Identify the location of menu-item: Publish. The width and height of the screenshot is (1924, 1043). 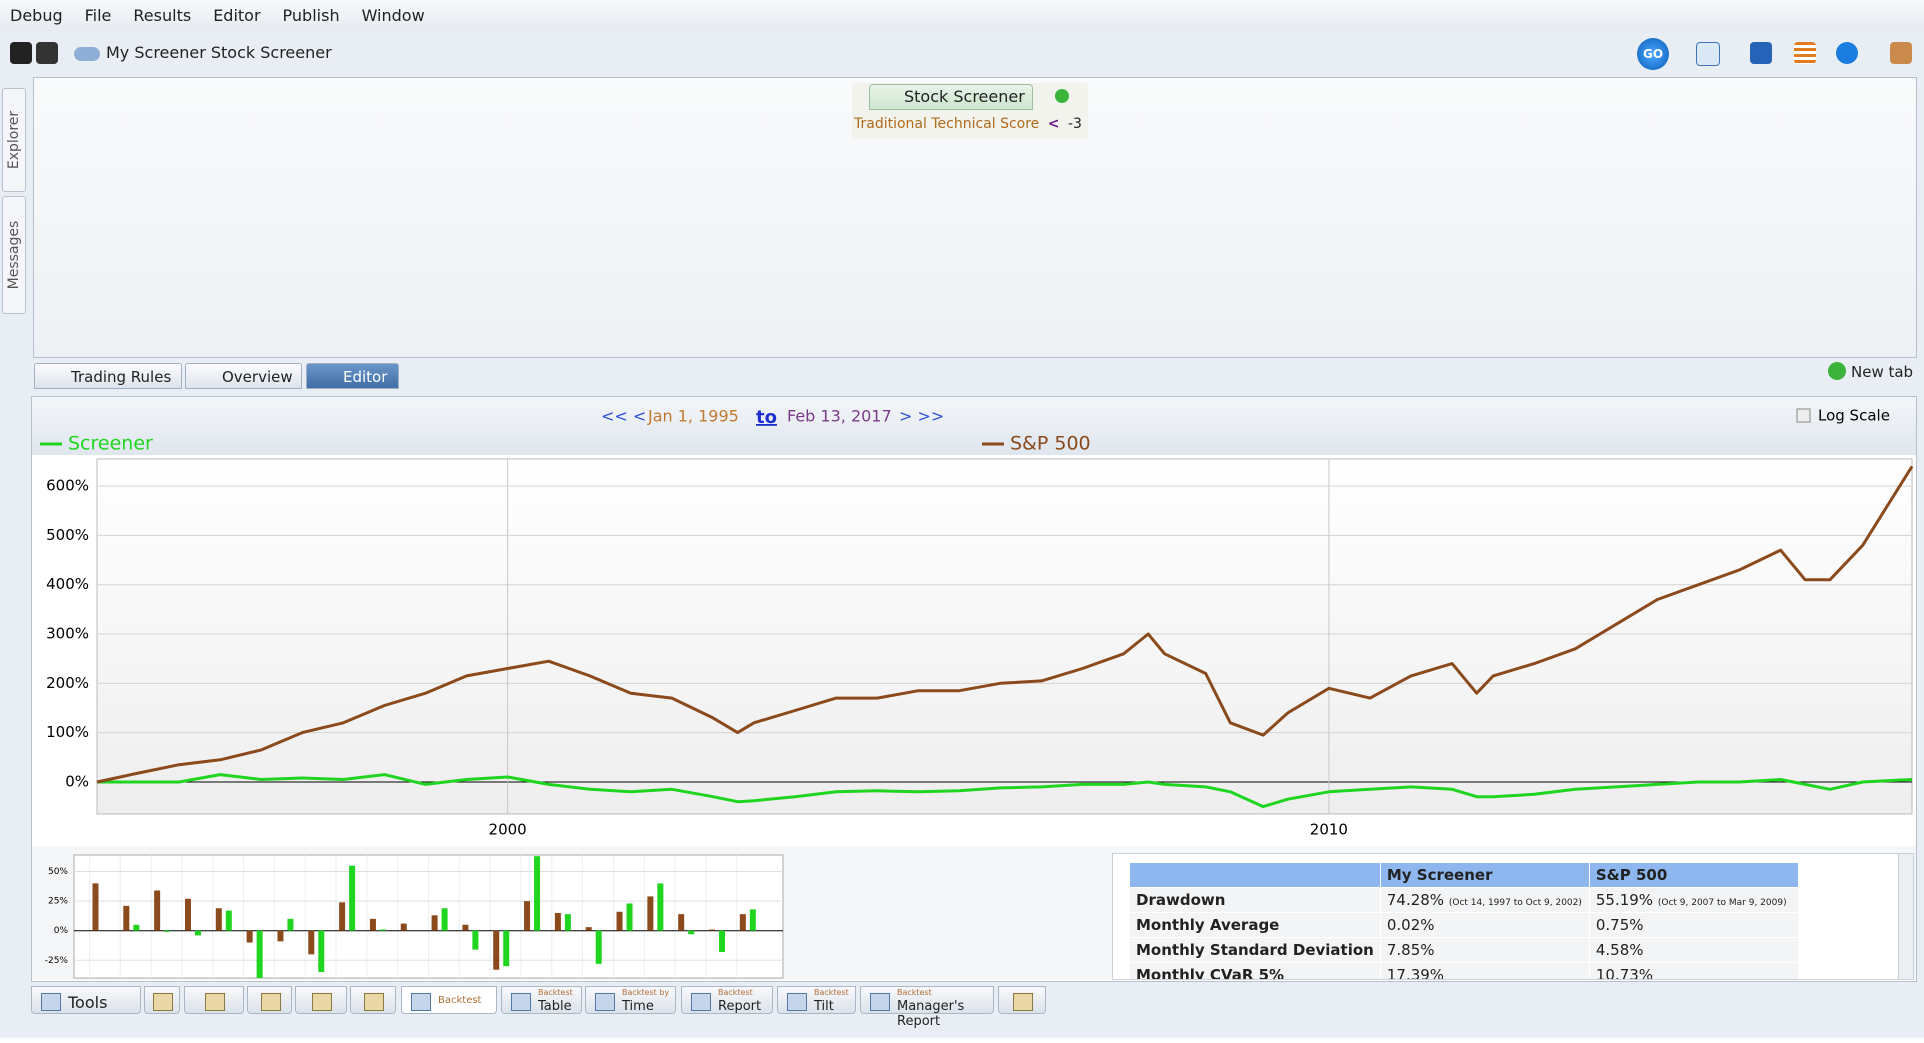
(311, 15).